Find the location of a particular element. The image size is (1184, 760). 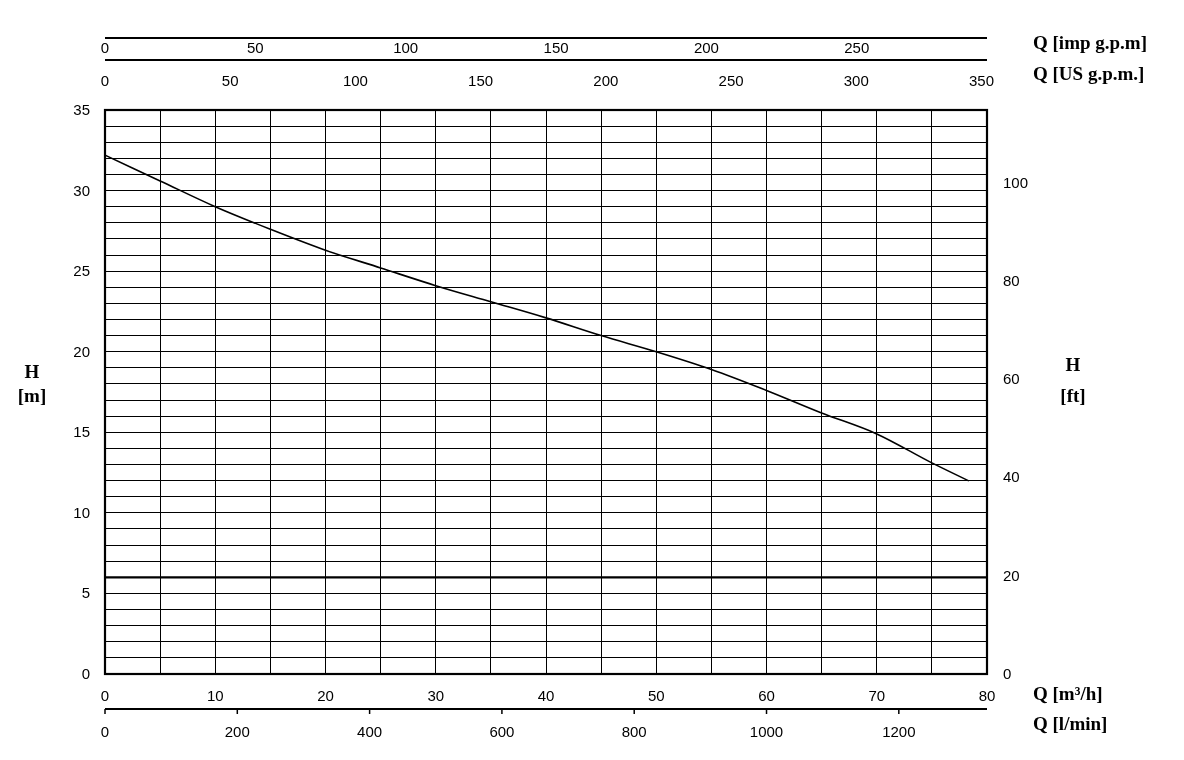

x2-axis-title: Q [US g.p.m.] is located at coordinates (1089, 73).